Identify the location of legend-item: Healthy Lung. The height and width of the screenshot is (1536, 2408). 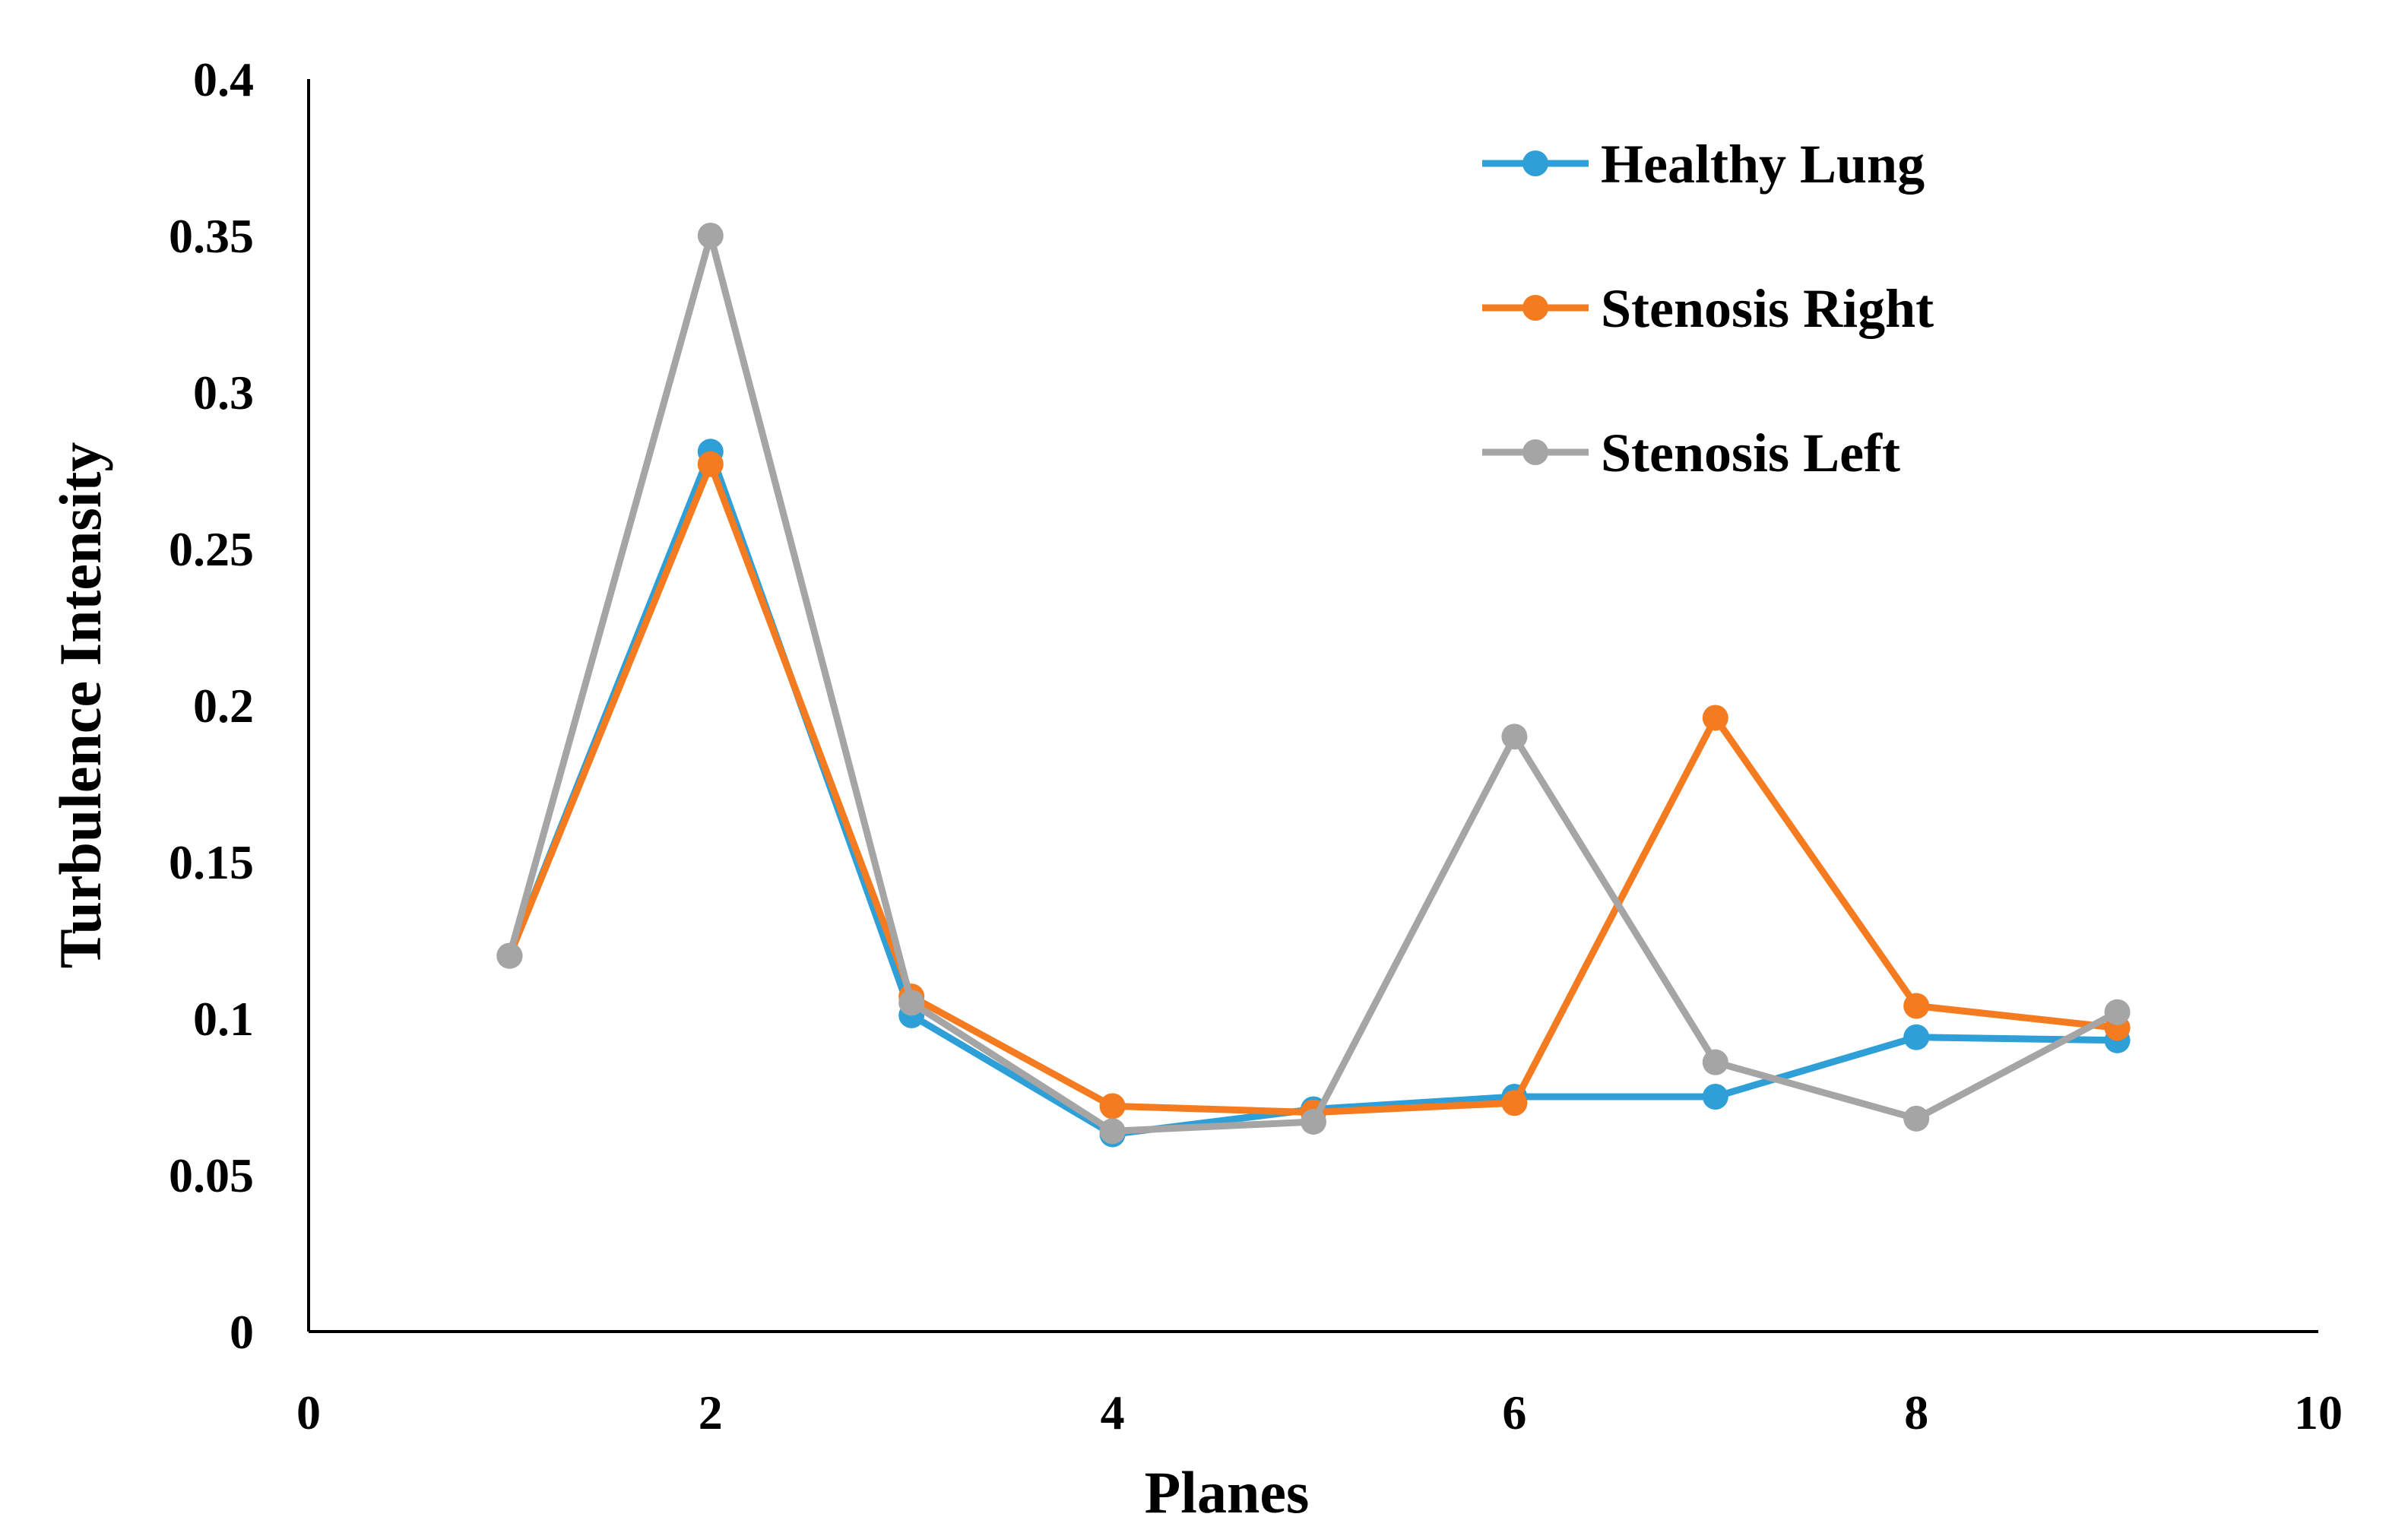
(1703, 164).